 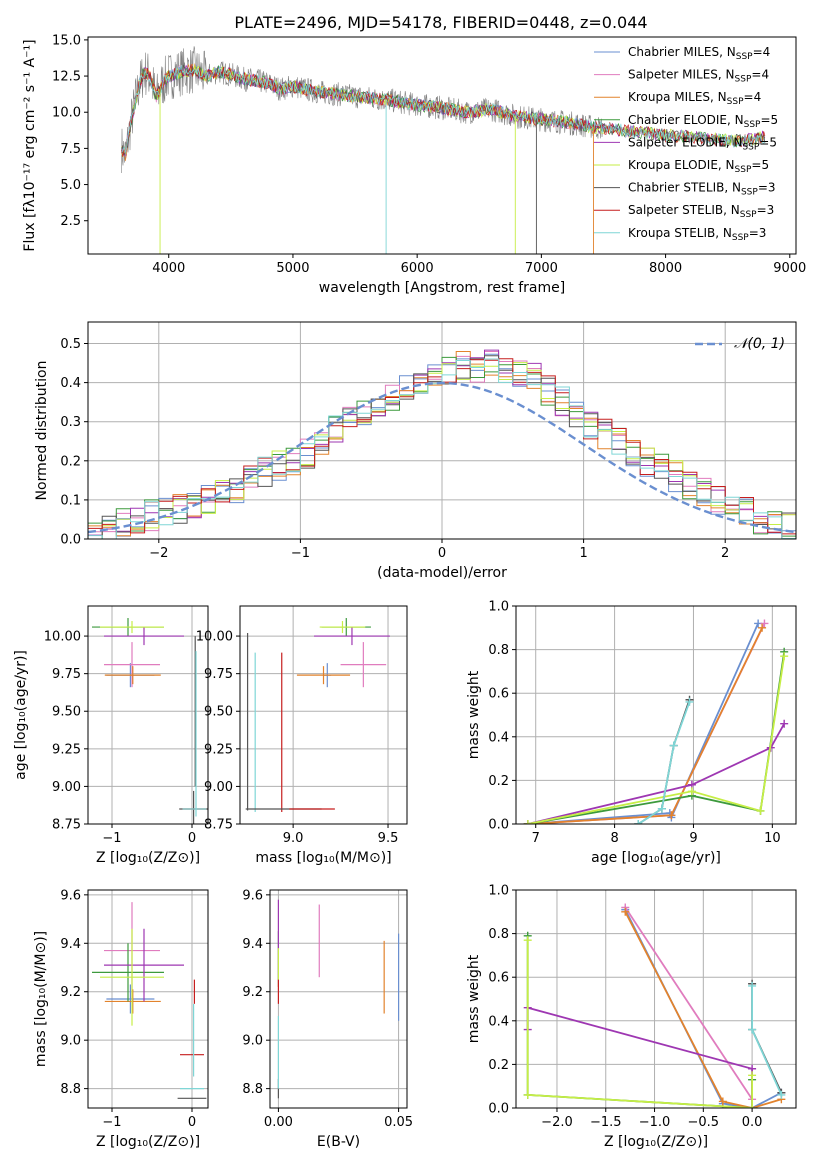 I want to click on y-tick-label: 5.0, so click(x=70, y=185).